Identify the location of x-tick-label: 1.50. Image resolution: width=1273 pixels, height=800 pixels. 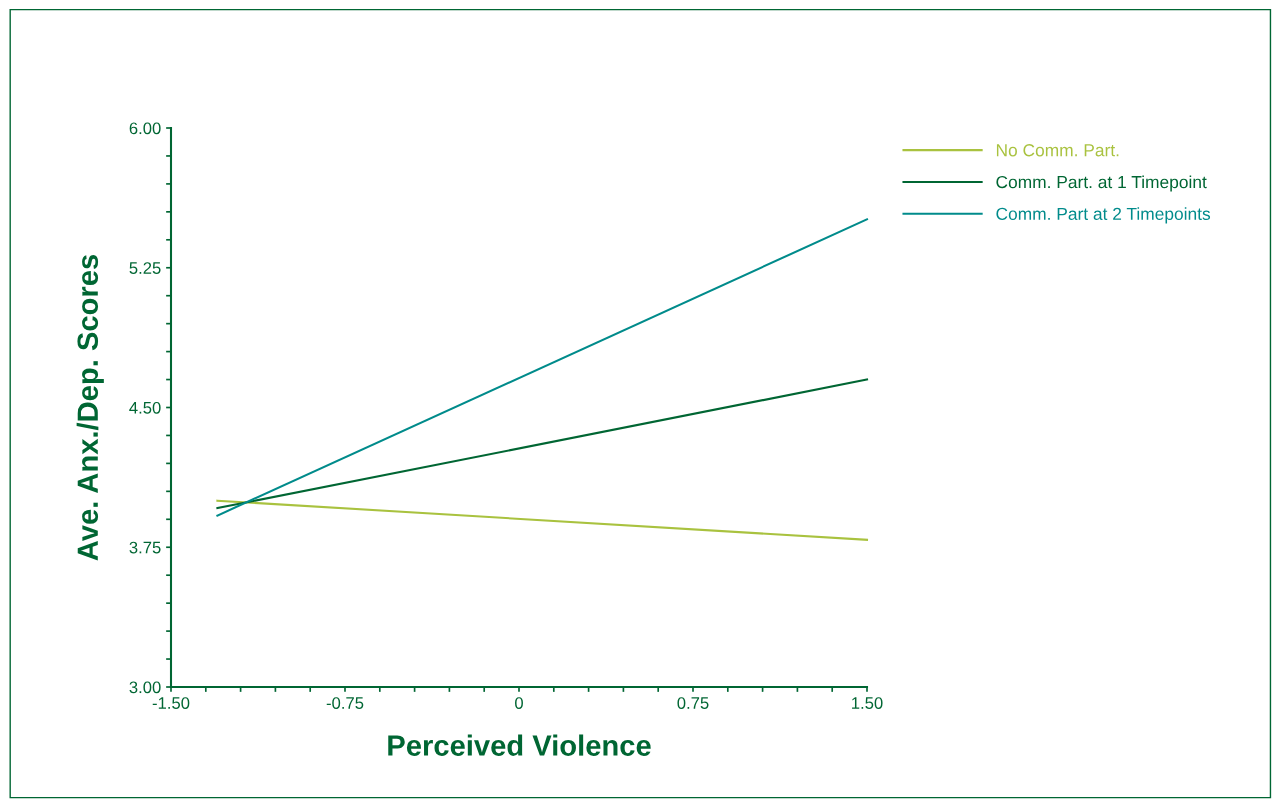
(867, 703).